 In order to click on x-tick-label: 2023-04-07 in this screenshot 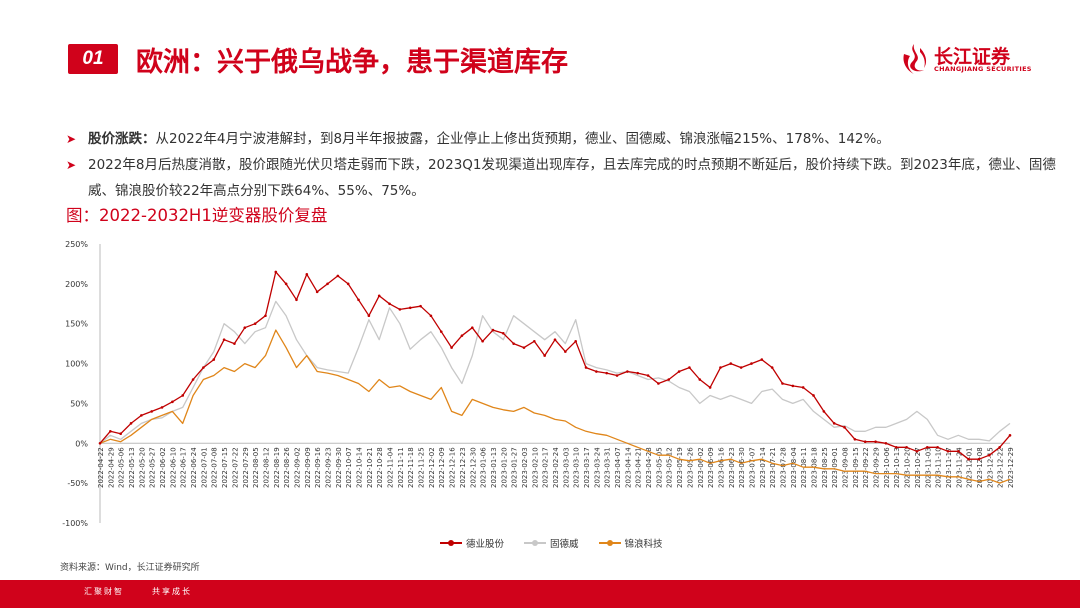, I will do `click(618, 467)`.